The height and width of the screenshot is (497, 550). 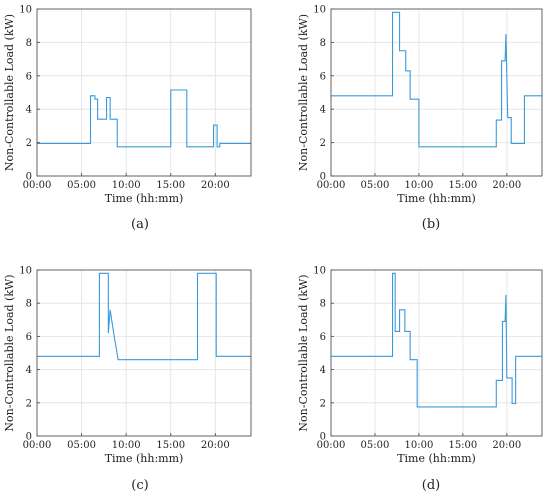 I want to click on panel-label: (c), so click(x=139, y=485).